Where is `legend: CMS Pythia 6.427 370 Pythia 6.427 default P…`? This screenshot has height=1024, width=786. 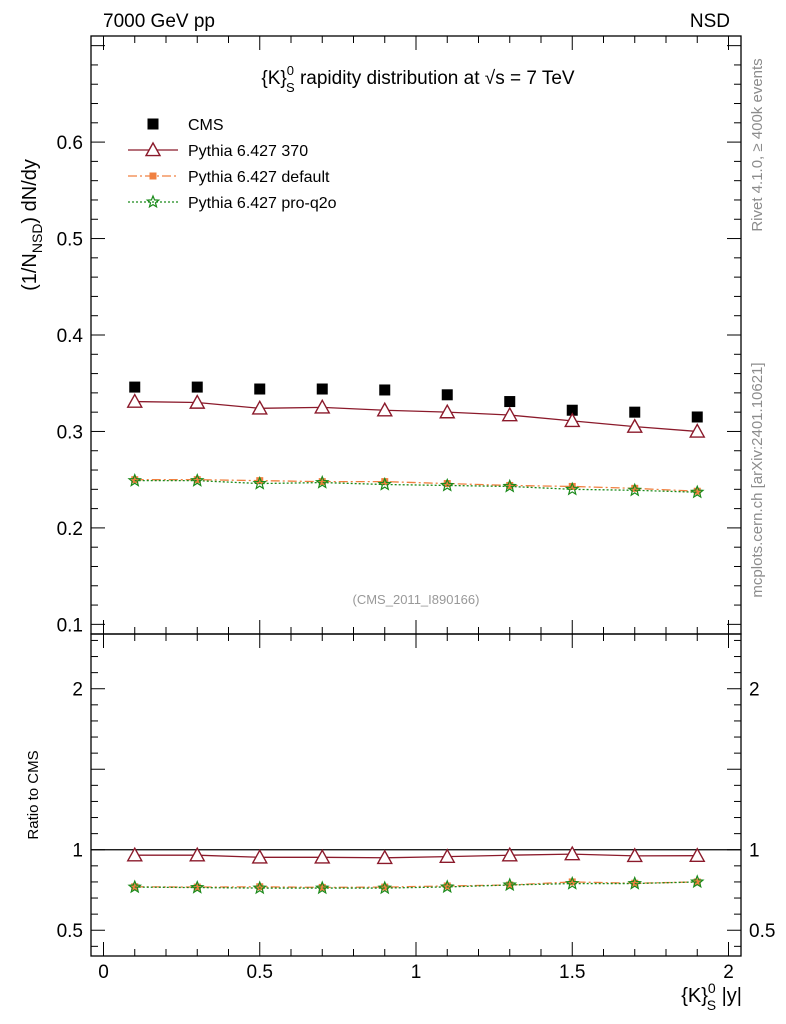
legend: CMS Pythia 6.427 370 Pythia 6.427 default P… is located at coordinates (232, 164).